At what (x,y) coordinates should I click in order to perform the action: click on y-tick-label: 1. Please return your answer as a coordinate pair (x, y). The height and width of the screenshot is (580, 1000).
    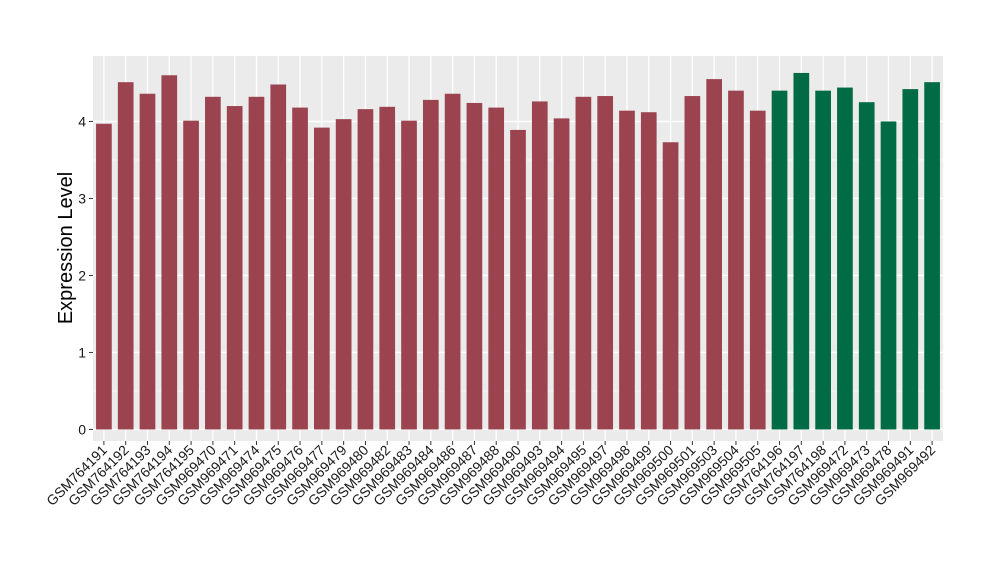
    Looking at the image, I should click on (82, 352).